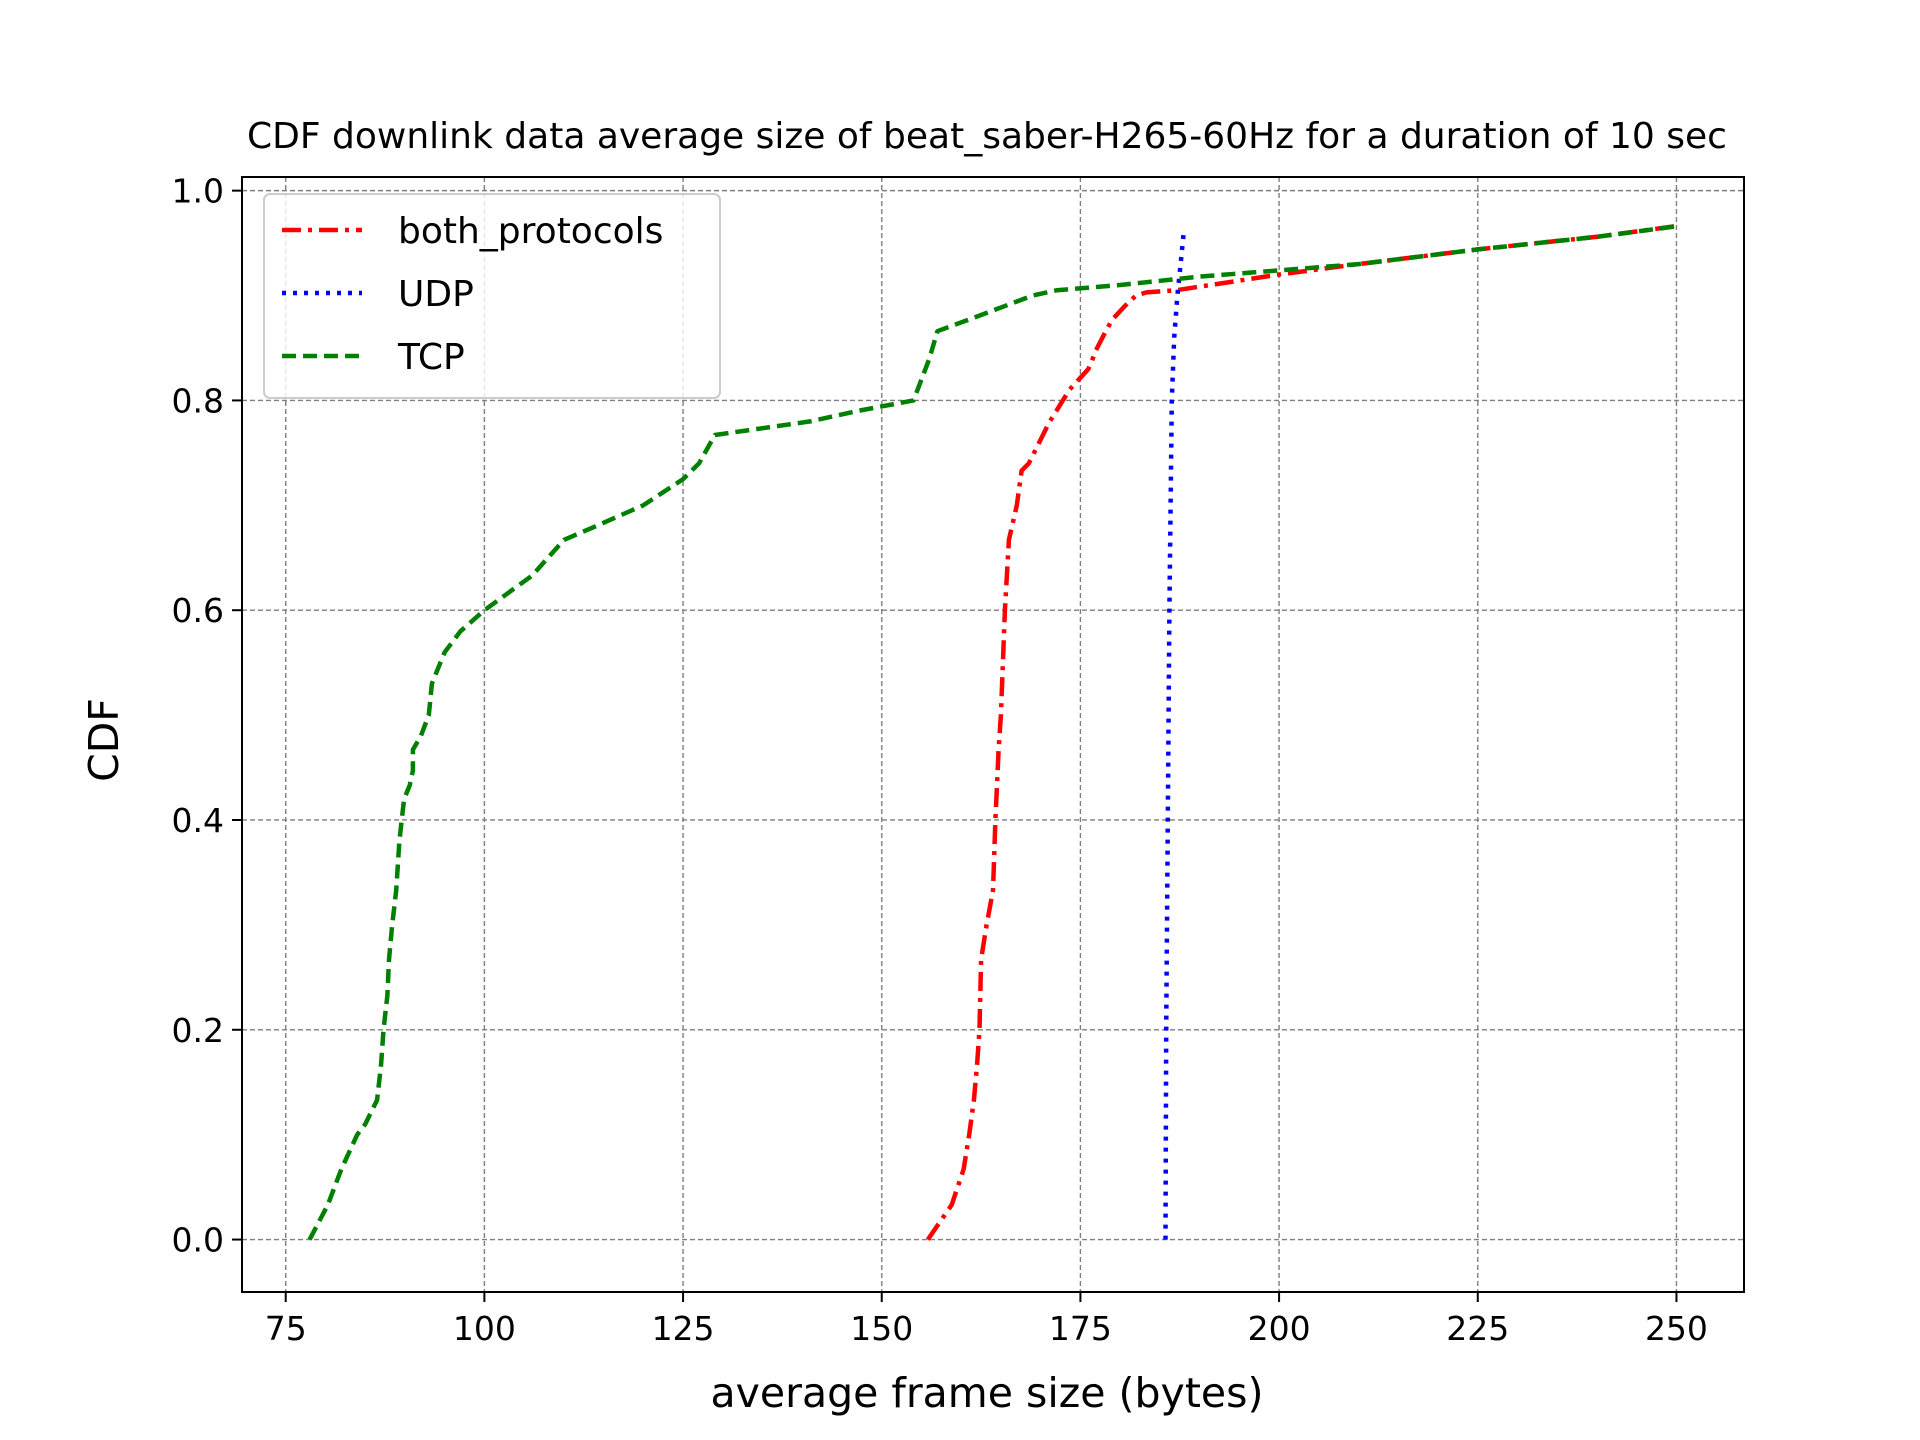  Describe the element at coordinates (198, 191) in the screenshot. I see `y-tick-label: 1.0` at that location.